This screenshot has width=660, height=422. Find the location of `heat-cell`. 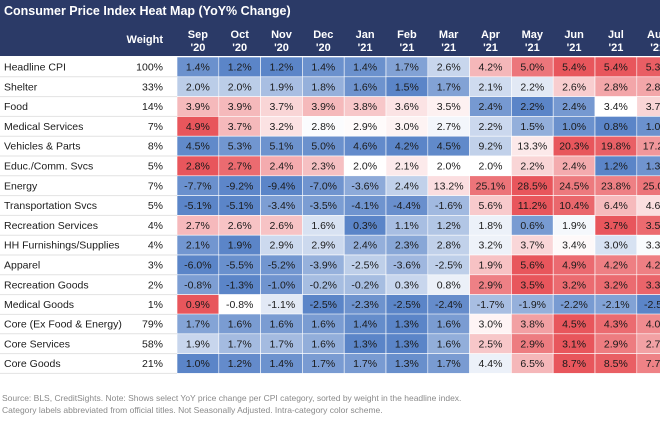

heat-cell is located at coordinates (648, 363).